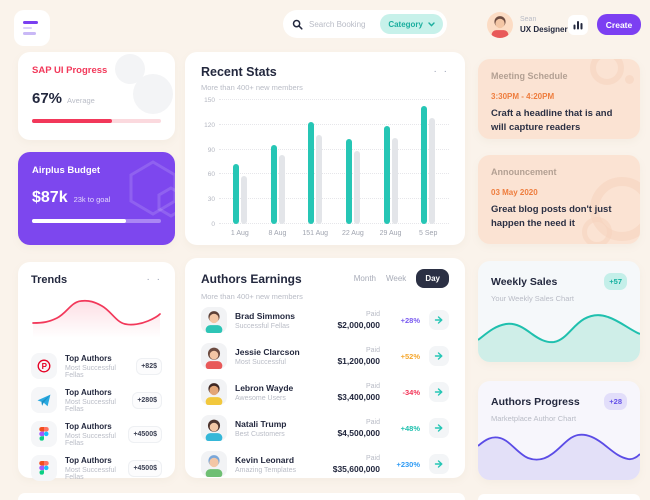  Describe the element at coordinates (534, 418) in the screenshot. I see `authors-progress-subtitle: Marketplace Author Chart` at that location.